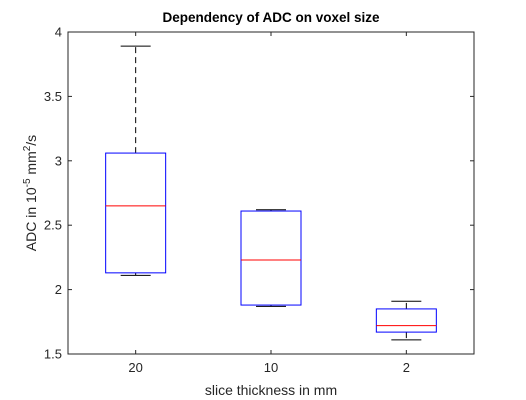 The image size is (526, 400). Describe the element at coordinates (58, 289) in the screenshot. I see `y-tick-label: 2` at that location.